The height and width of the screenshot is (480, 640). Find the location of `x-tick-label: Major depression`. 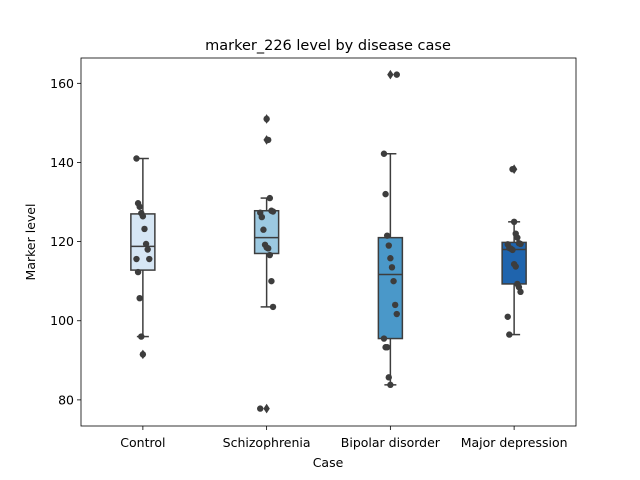

x-tick-label: Major depression is located at coordinates (514, 442).